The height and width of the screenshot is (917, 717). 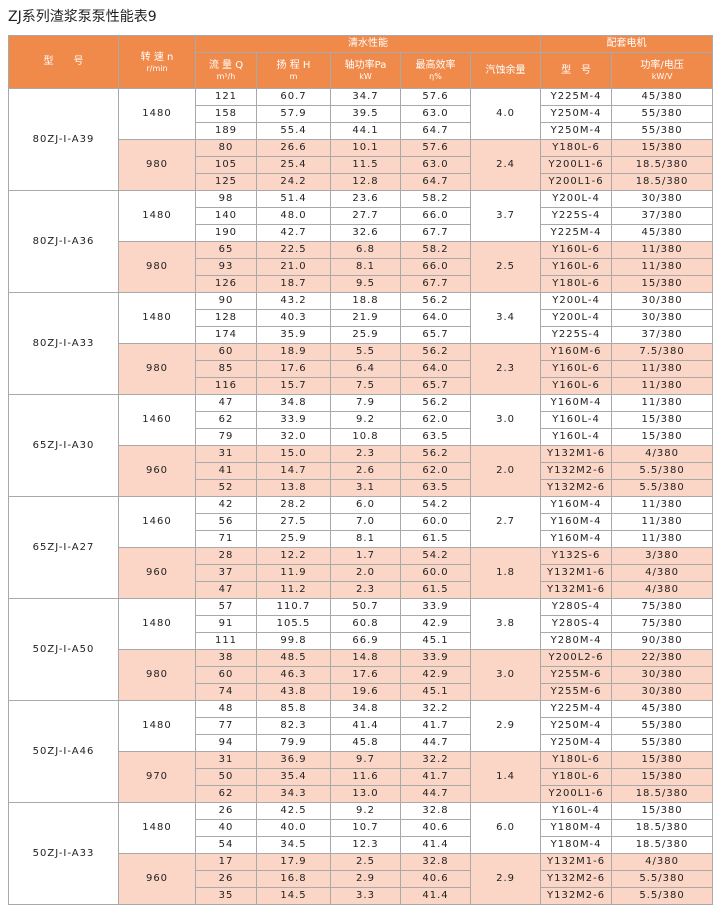 What do you see at coordinates (226, 250) in the screenshot?
I see `value-cell: 65` at bounding box center [226, 250].